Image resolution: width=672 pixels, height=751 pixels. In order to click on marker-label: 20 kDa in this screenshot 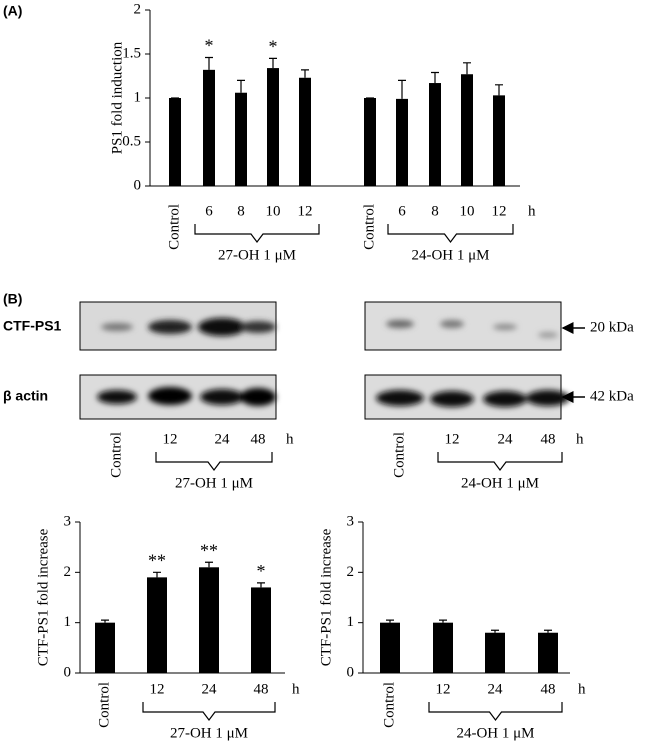, I will do `click(612, 327)`.